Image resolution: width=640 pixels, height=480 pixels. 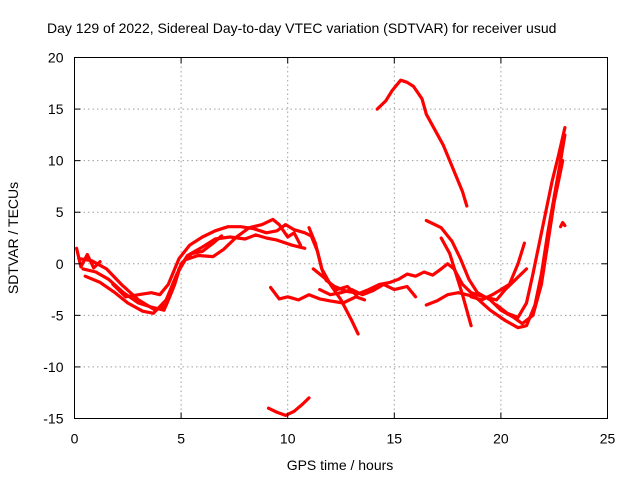 I want to click on x-tick-label: 5, so click(x=181, y=439).